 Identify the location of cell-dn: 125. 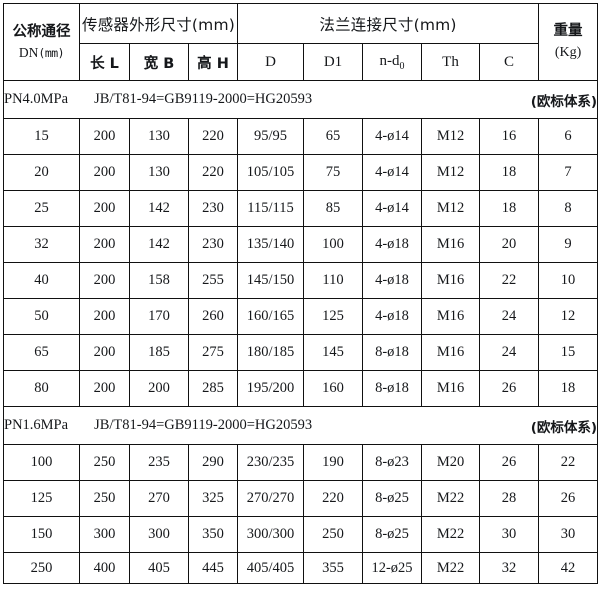
(41, 498).